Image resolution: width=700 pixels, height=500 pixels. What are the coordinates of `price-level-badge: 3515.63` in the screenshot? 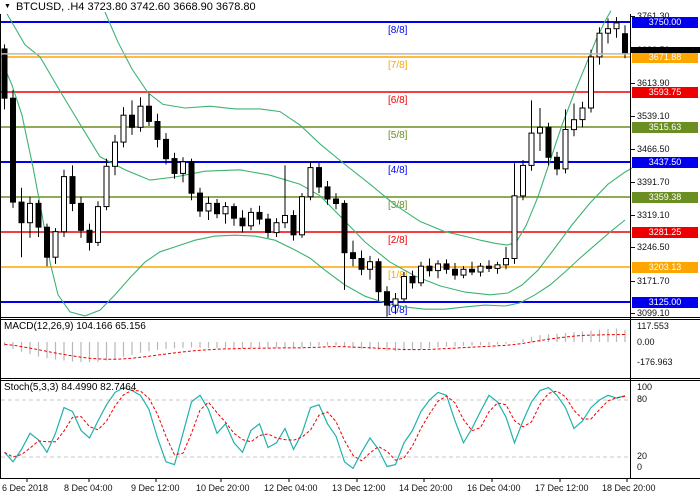 It's located at (665, 127).